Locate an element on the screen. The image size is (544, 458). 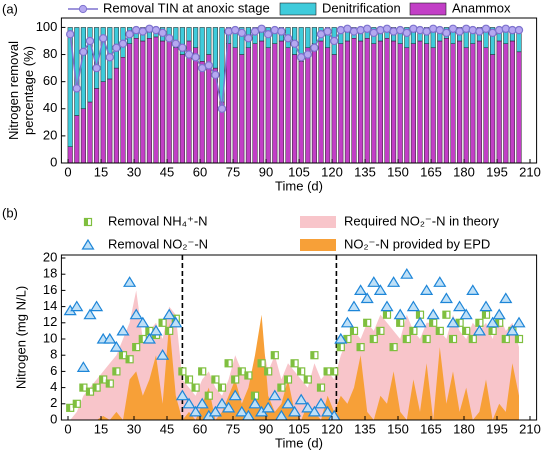
y-axis-title: Nitrogen removalpercentage (%) is located at coordinates (21, 90).